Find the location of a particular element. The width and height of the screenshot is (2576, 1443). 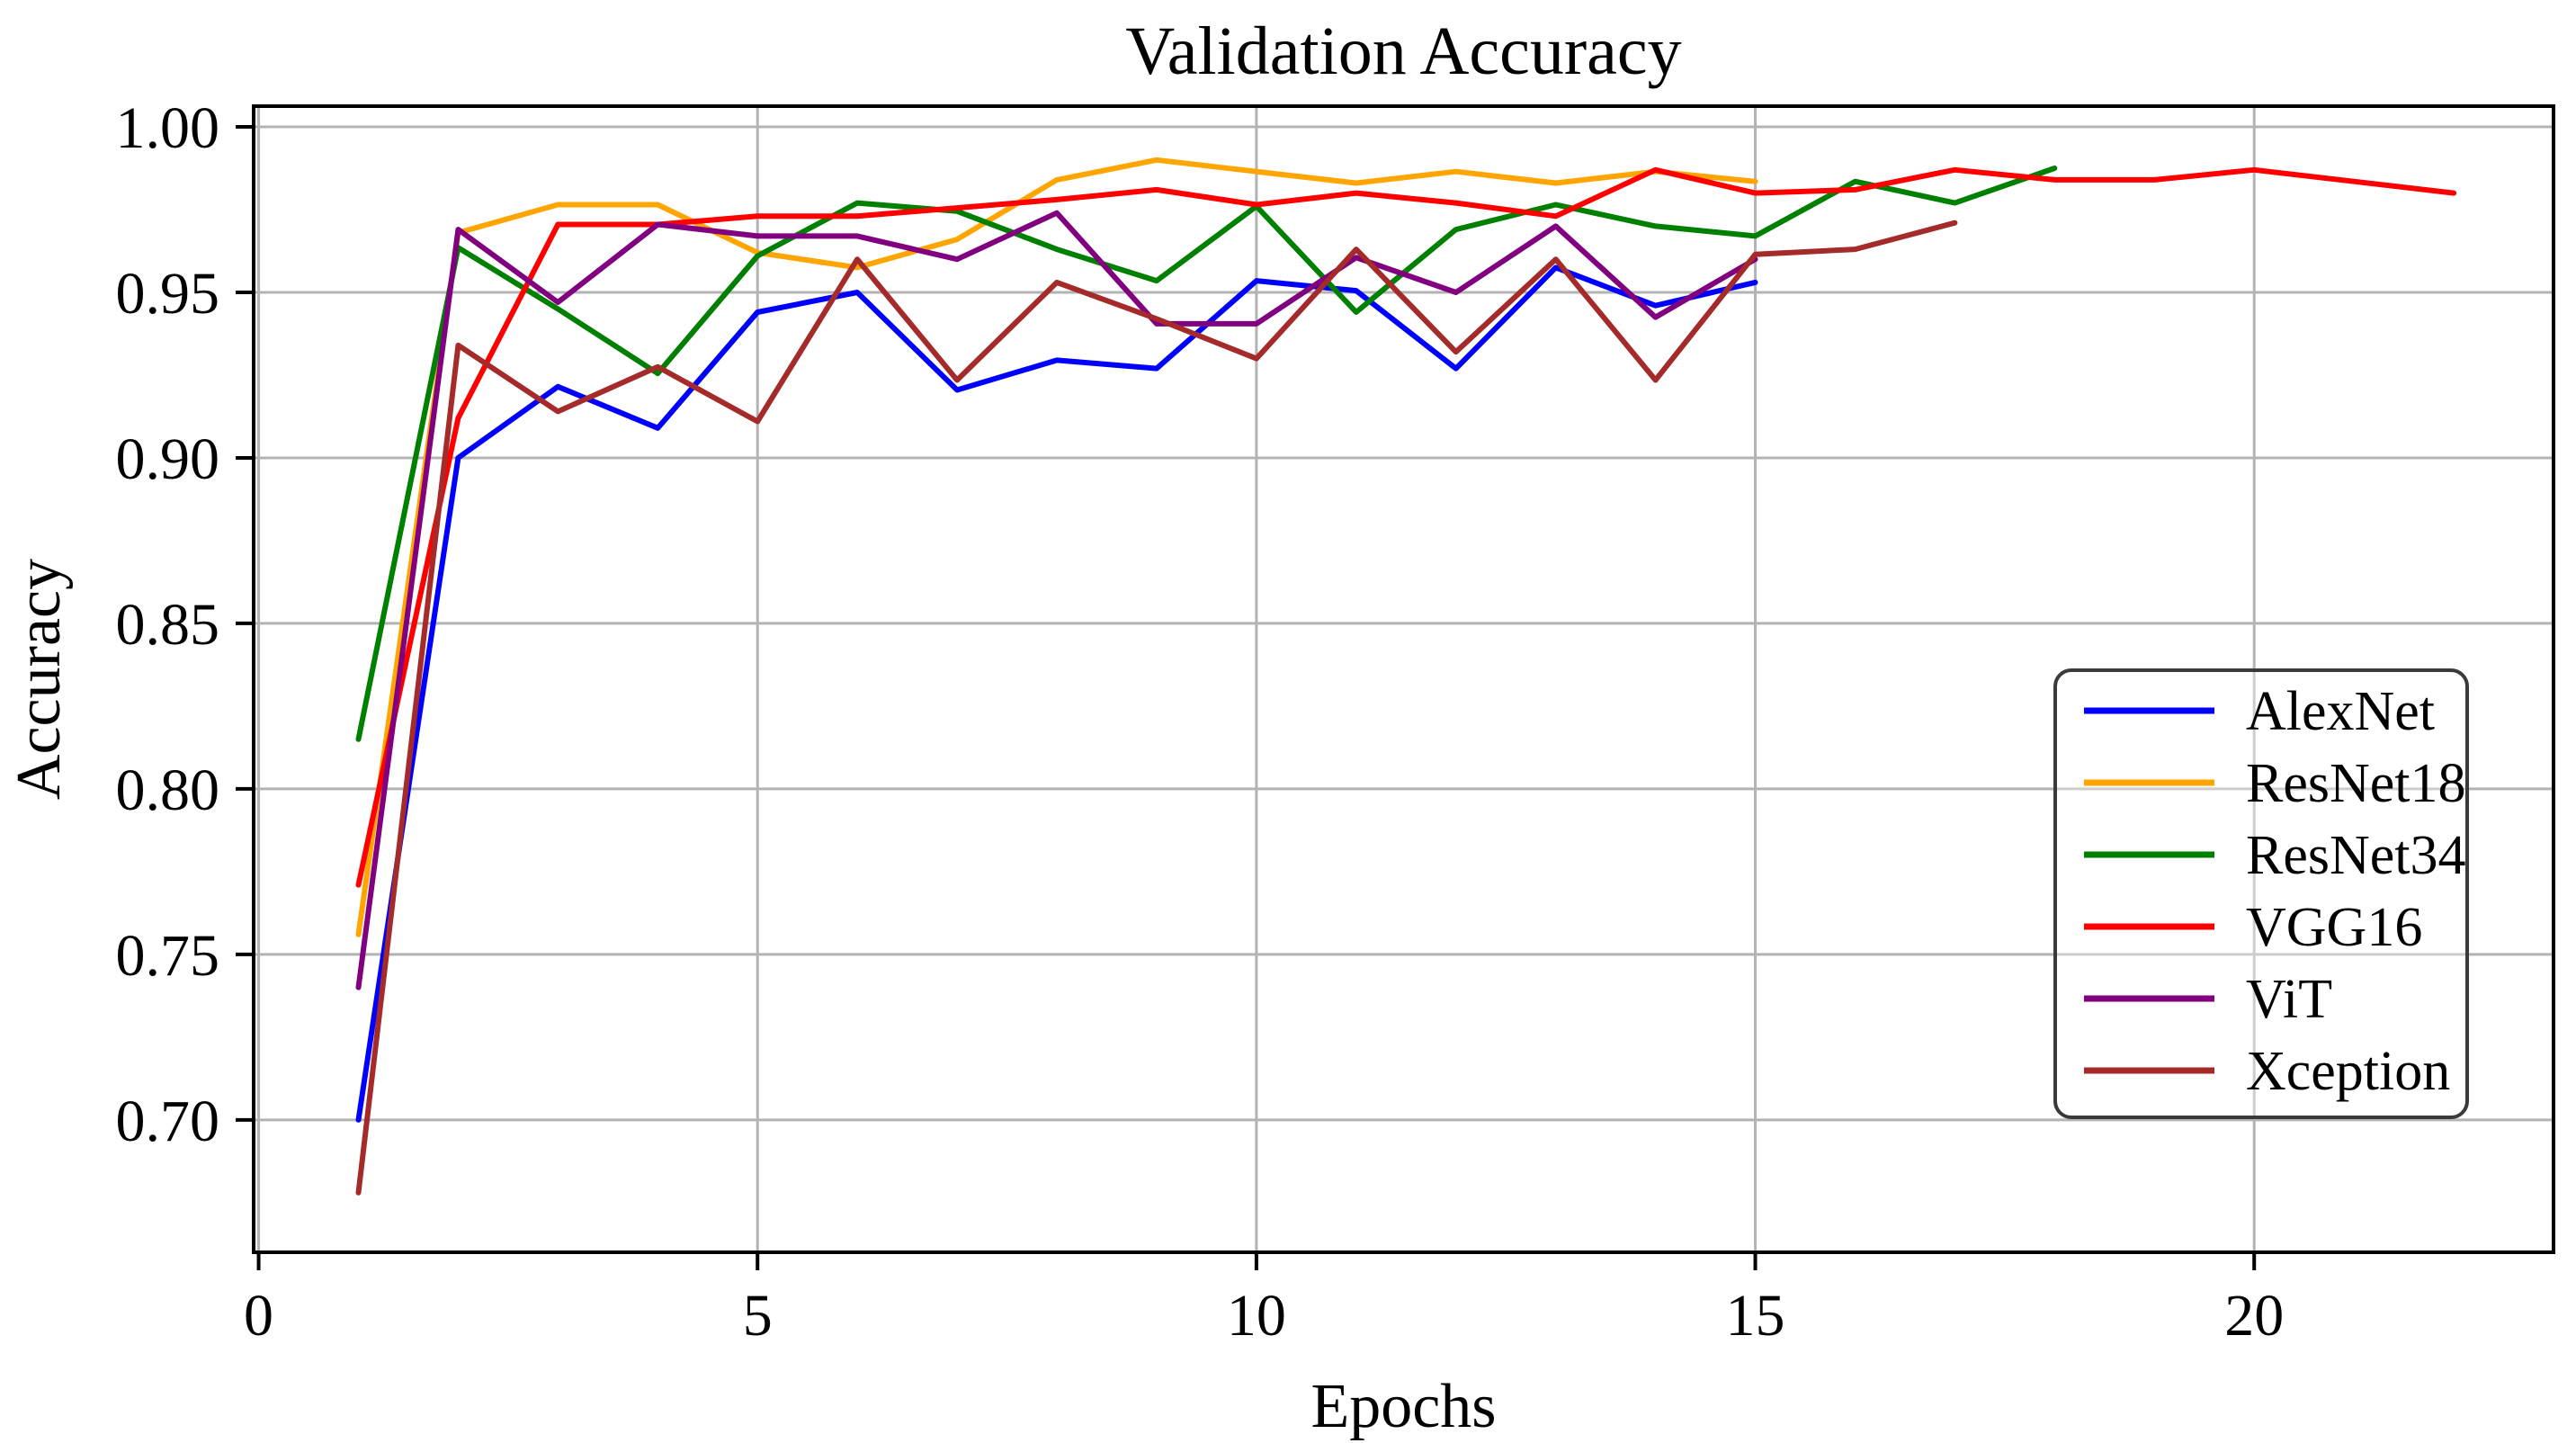

legend-item-AlexNet: AlexNet is located at coordinates (2259, 711).